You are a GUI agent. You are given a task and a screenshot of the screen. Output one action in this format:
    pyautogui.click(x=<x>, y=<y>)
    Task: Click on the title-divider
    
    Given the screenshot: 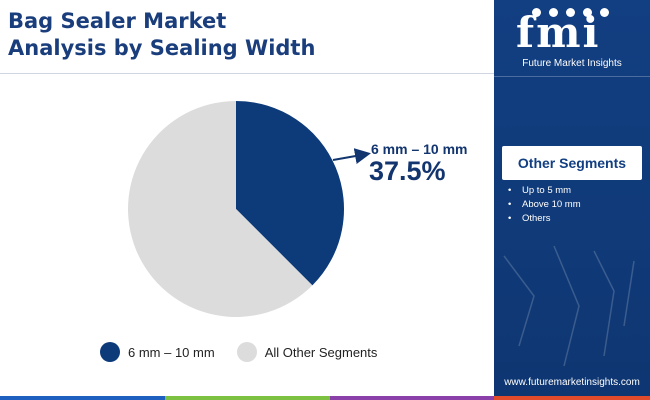 What is the action you would take?
    pyautogui.click(x=247, y=73)
    